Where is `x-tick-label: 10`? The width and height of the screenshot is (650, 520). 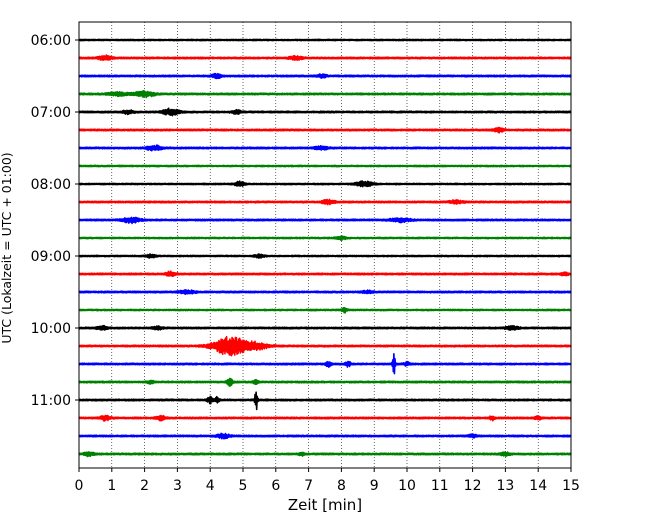
x-tick-label: 10 is located at coordinates (407, 486).